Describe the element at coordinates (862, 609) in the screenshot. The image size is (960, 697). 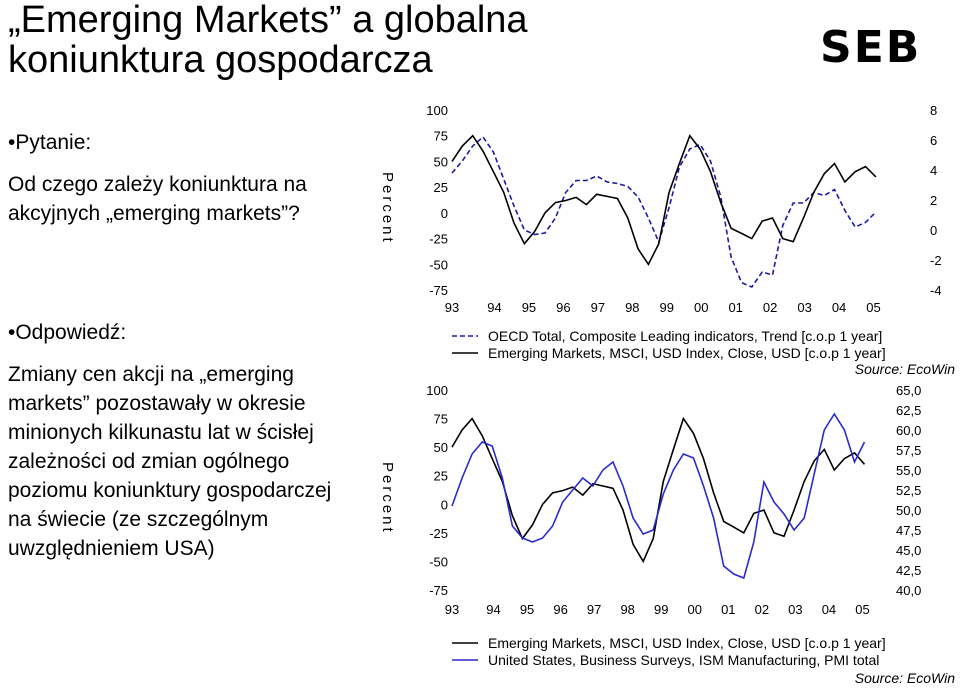
I see `chart2-xtick: 05` at that location.